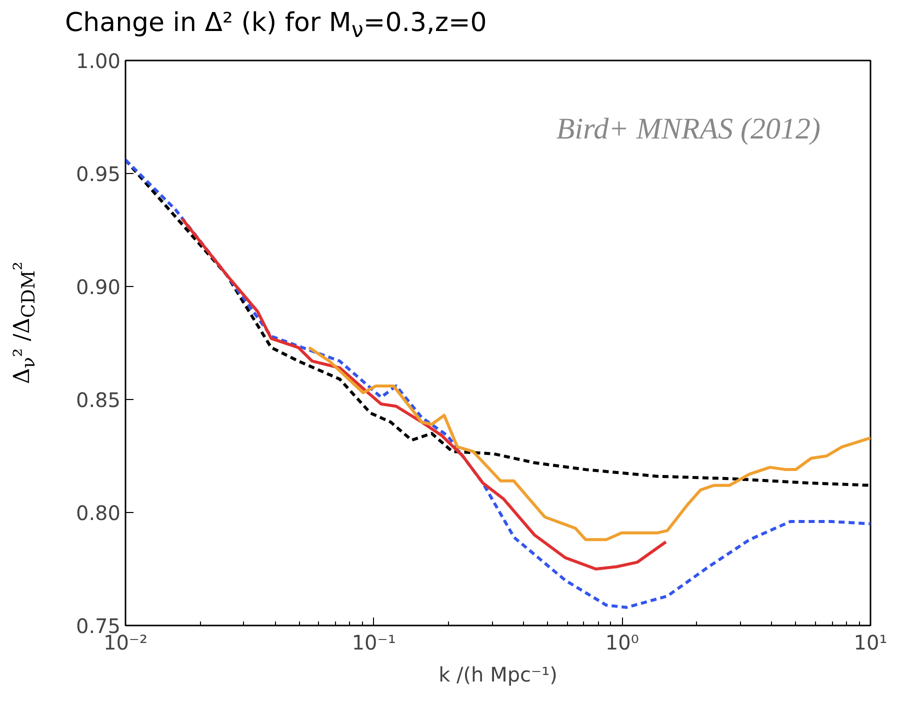  What do you see at coordinates (275, 26) in the screenshot?
I see `chart-title: Change in Δ² (k) for M$_{ν}$=0.3,z=0` at bounding box center [275, 26].